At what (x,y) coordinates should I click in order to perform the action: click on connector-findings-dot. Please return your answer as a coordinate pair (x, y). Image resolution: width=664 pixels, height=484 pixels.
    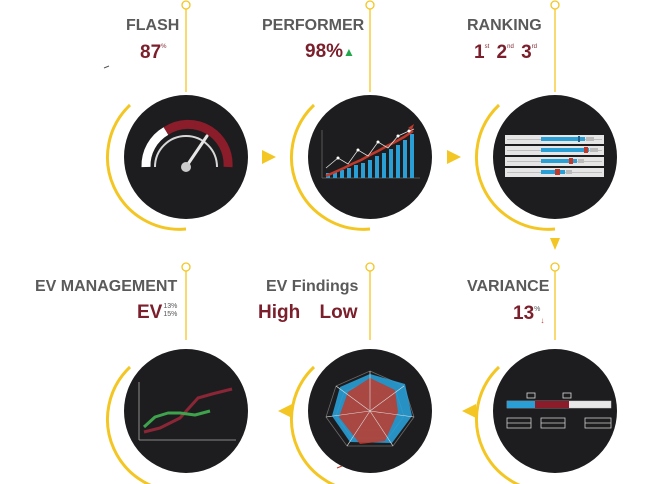
    Looking at the image, I should click on (370, 267).